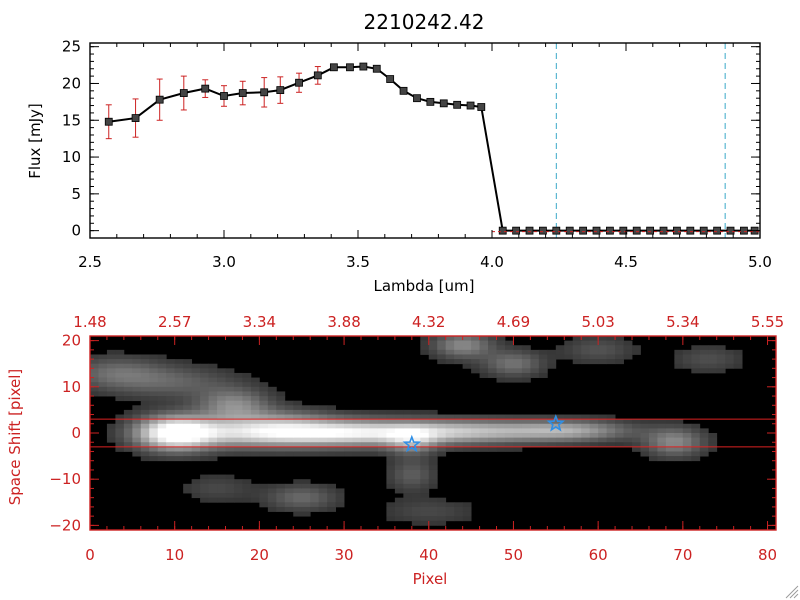 The width and height of the screenshot is (800, 600). What do you see at coordinates (792, 592) in the screenshot?
I see `resize-grip-icon` at bounding box center [792, 592].